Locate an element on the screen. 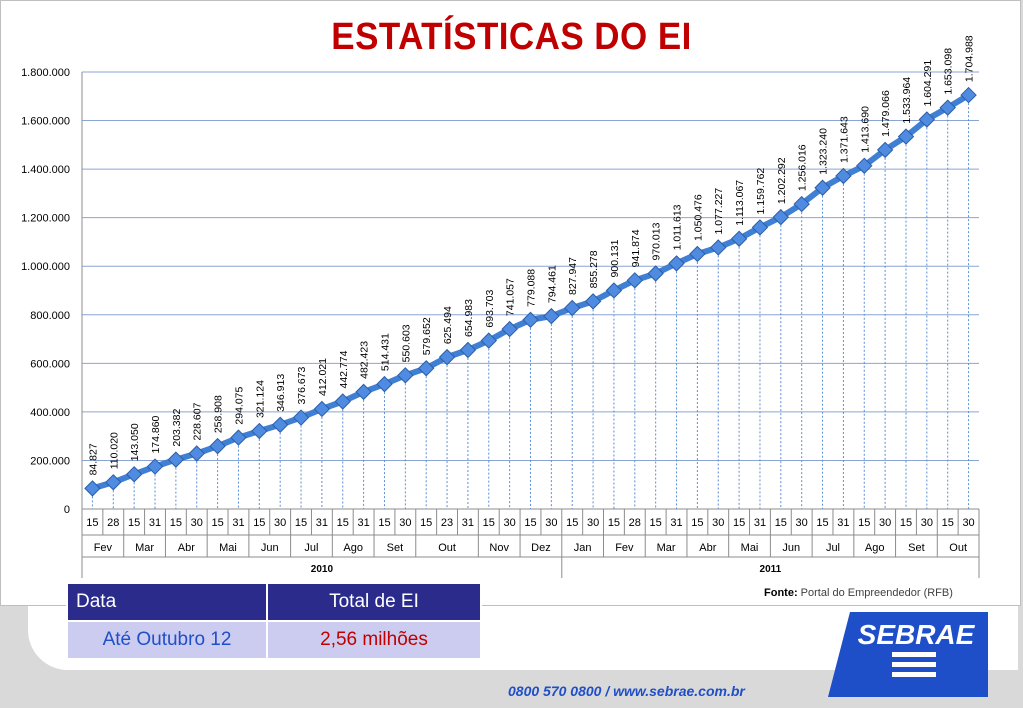  data-label: 376.673 is located at coordinates (302, 385).